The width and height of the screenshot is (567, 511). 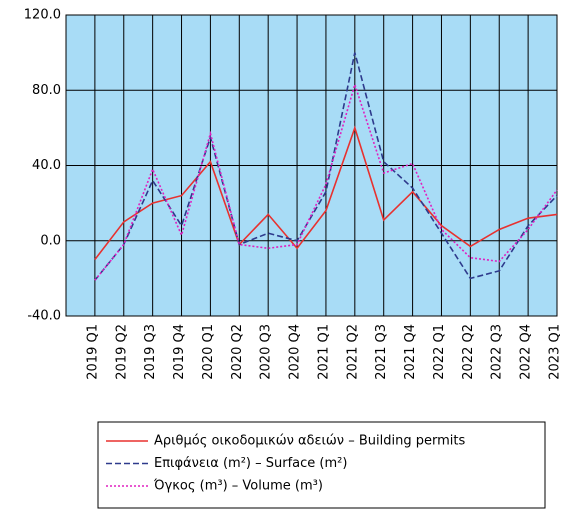 I want to click on y-tick-label: 0.0, so click(x=50, y=240).